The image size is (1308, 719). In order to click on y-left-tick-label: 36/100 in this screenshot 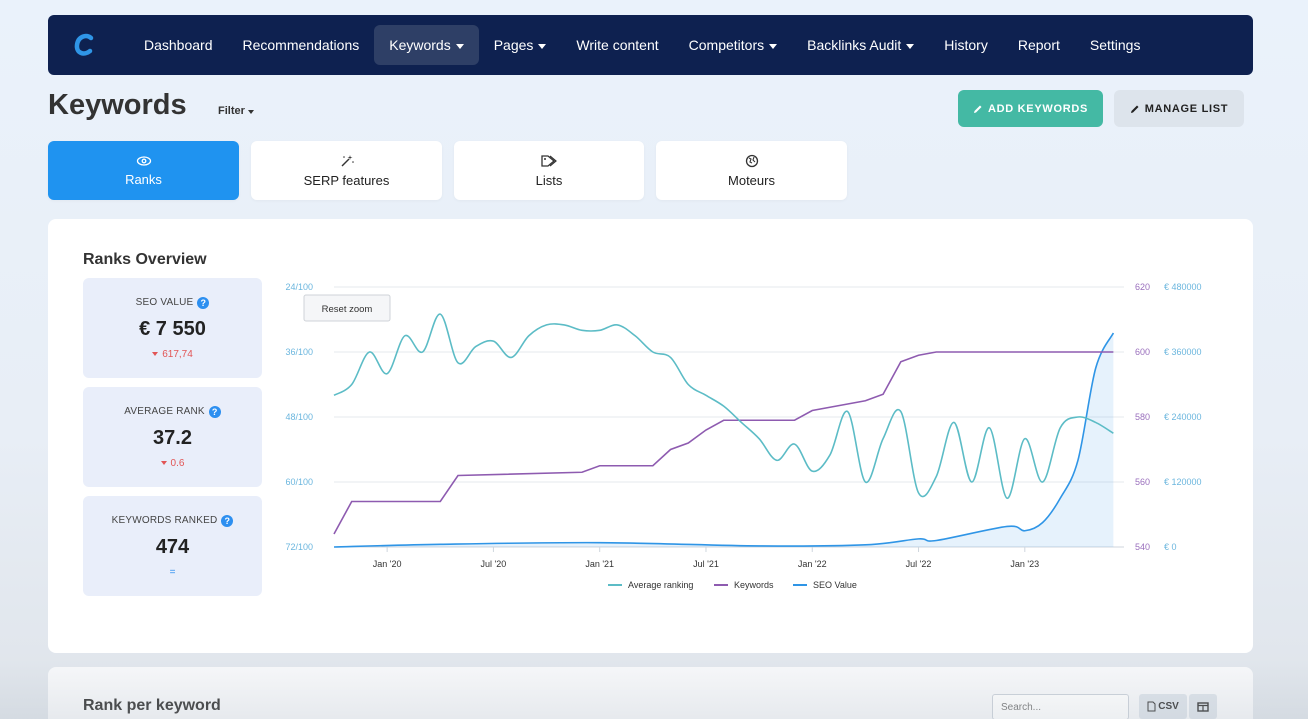, I will do `click(299, 352)`.